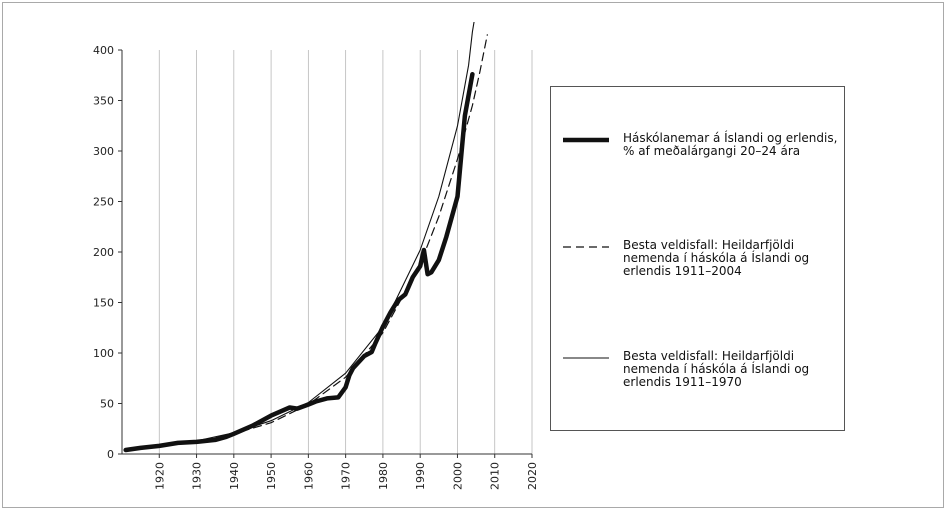  I want to click on x-tick-label-2000: 2000, so click(457, 476).